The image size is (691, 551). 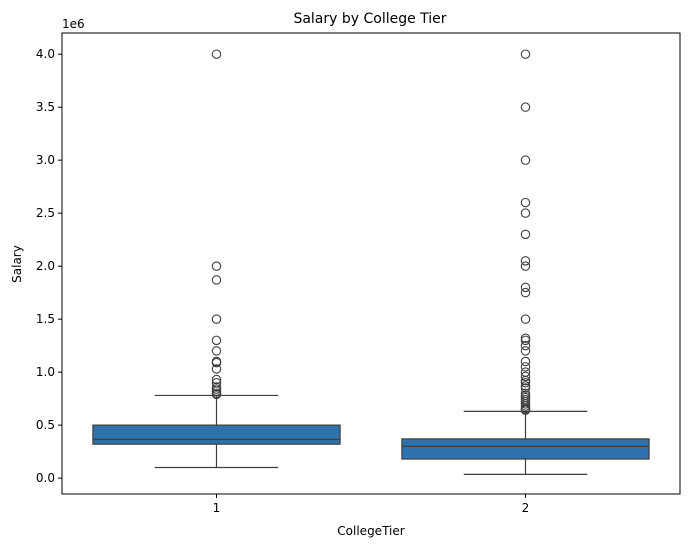 I want to click on y-tick-label: 3.5, so click(x=45, y=107).